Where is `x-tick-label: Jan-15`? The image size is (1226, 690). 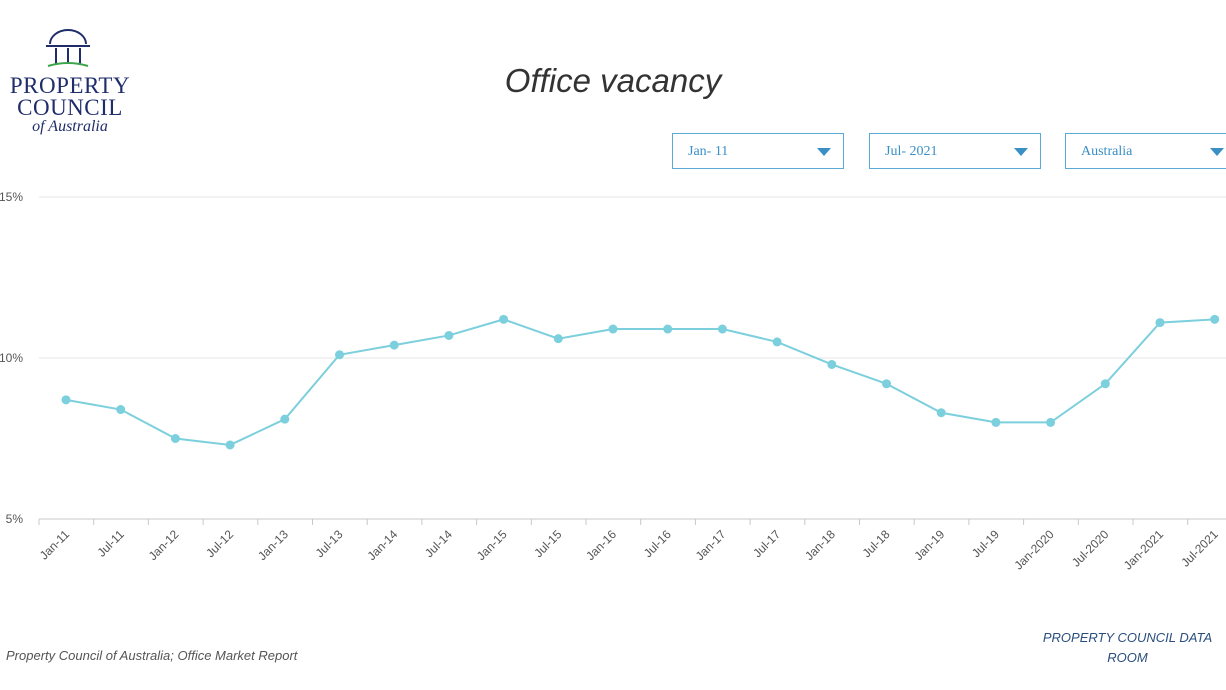
x-tick-label: Jan-15 is located at coordinates (492, 545).